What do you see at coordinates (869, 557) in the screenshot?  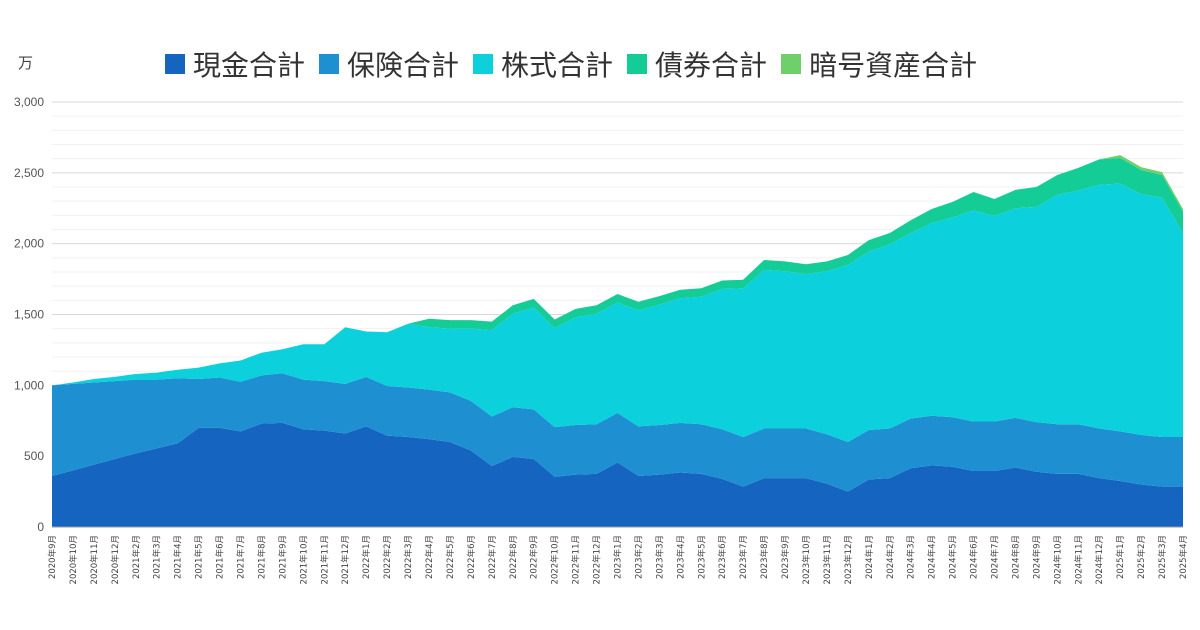 I see `x-tick-label: 2024年1月` at bounding box center [869, 557].